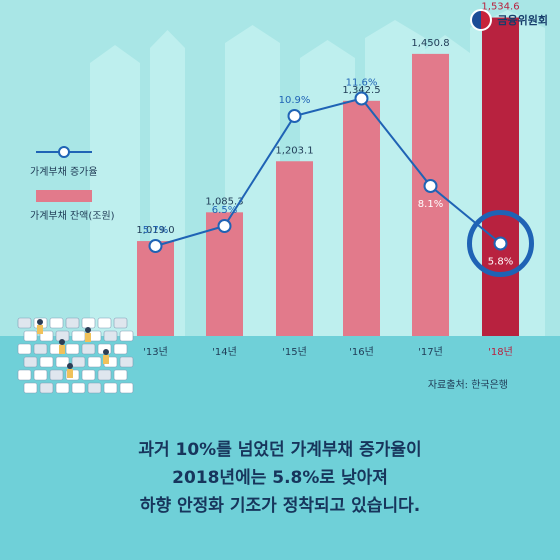  I want to click on puzzle-illustration, so click(75, 355).